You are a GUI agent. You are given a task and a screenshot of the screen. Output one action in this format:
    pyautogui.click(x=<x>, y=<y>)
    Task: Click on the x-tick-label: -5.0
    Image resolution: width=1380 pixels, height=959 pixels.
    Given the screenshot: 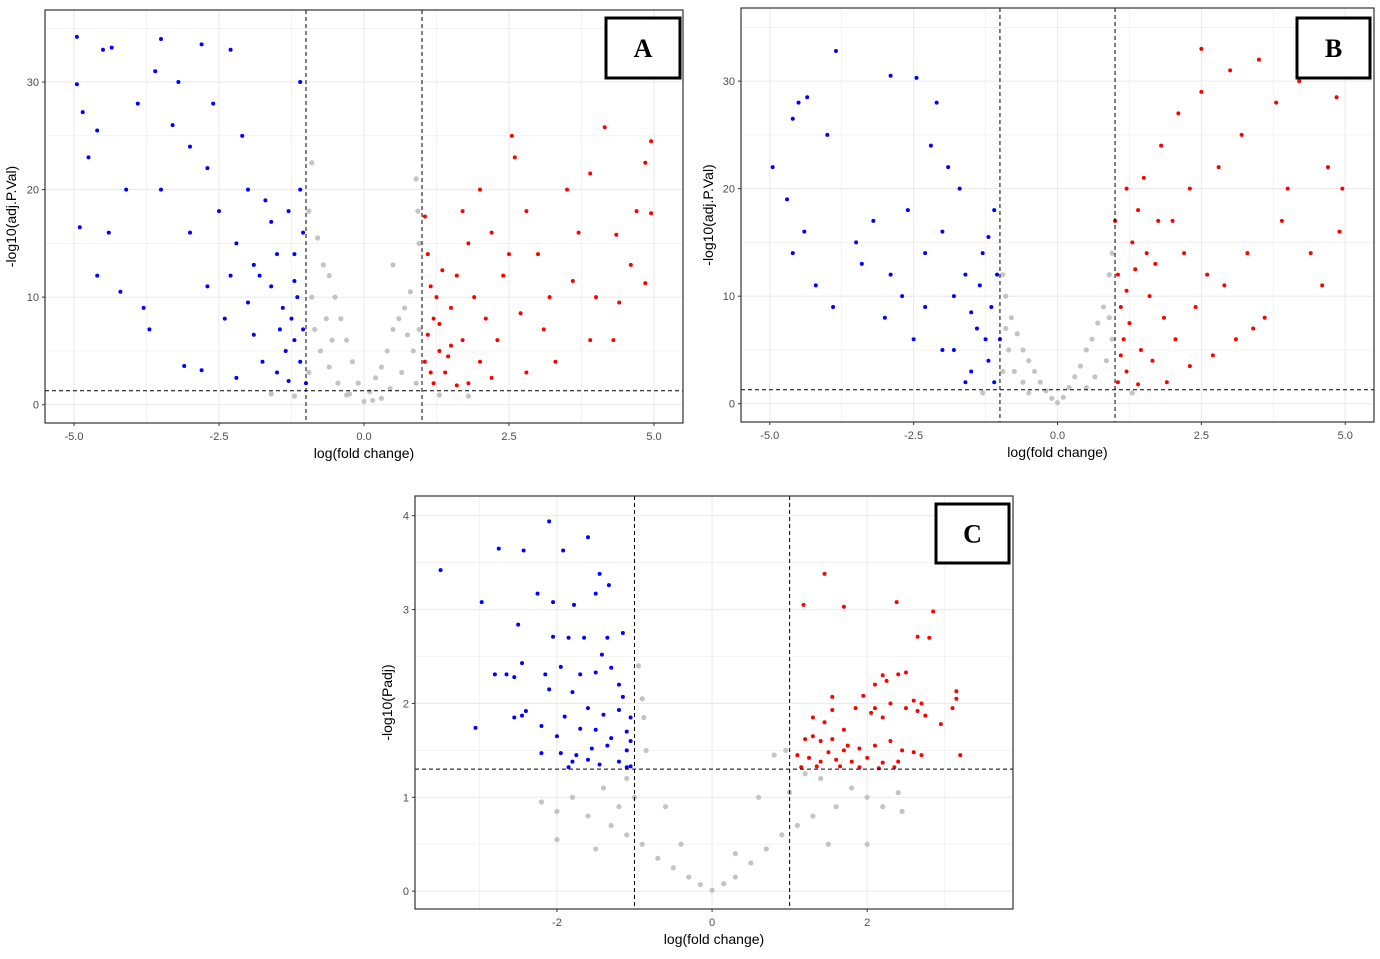 What is the action you would take?
    pyautogui.click(x=74, y=437)
    